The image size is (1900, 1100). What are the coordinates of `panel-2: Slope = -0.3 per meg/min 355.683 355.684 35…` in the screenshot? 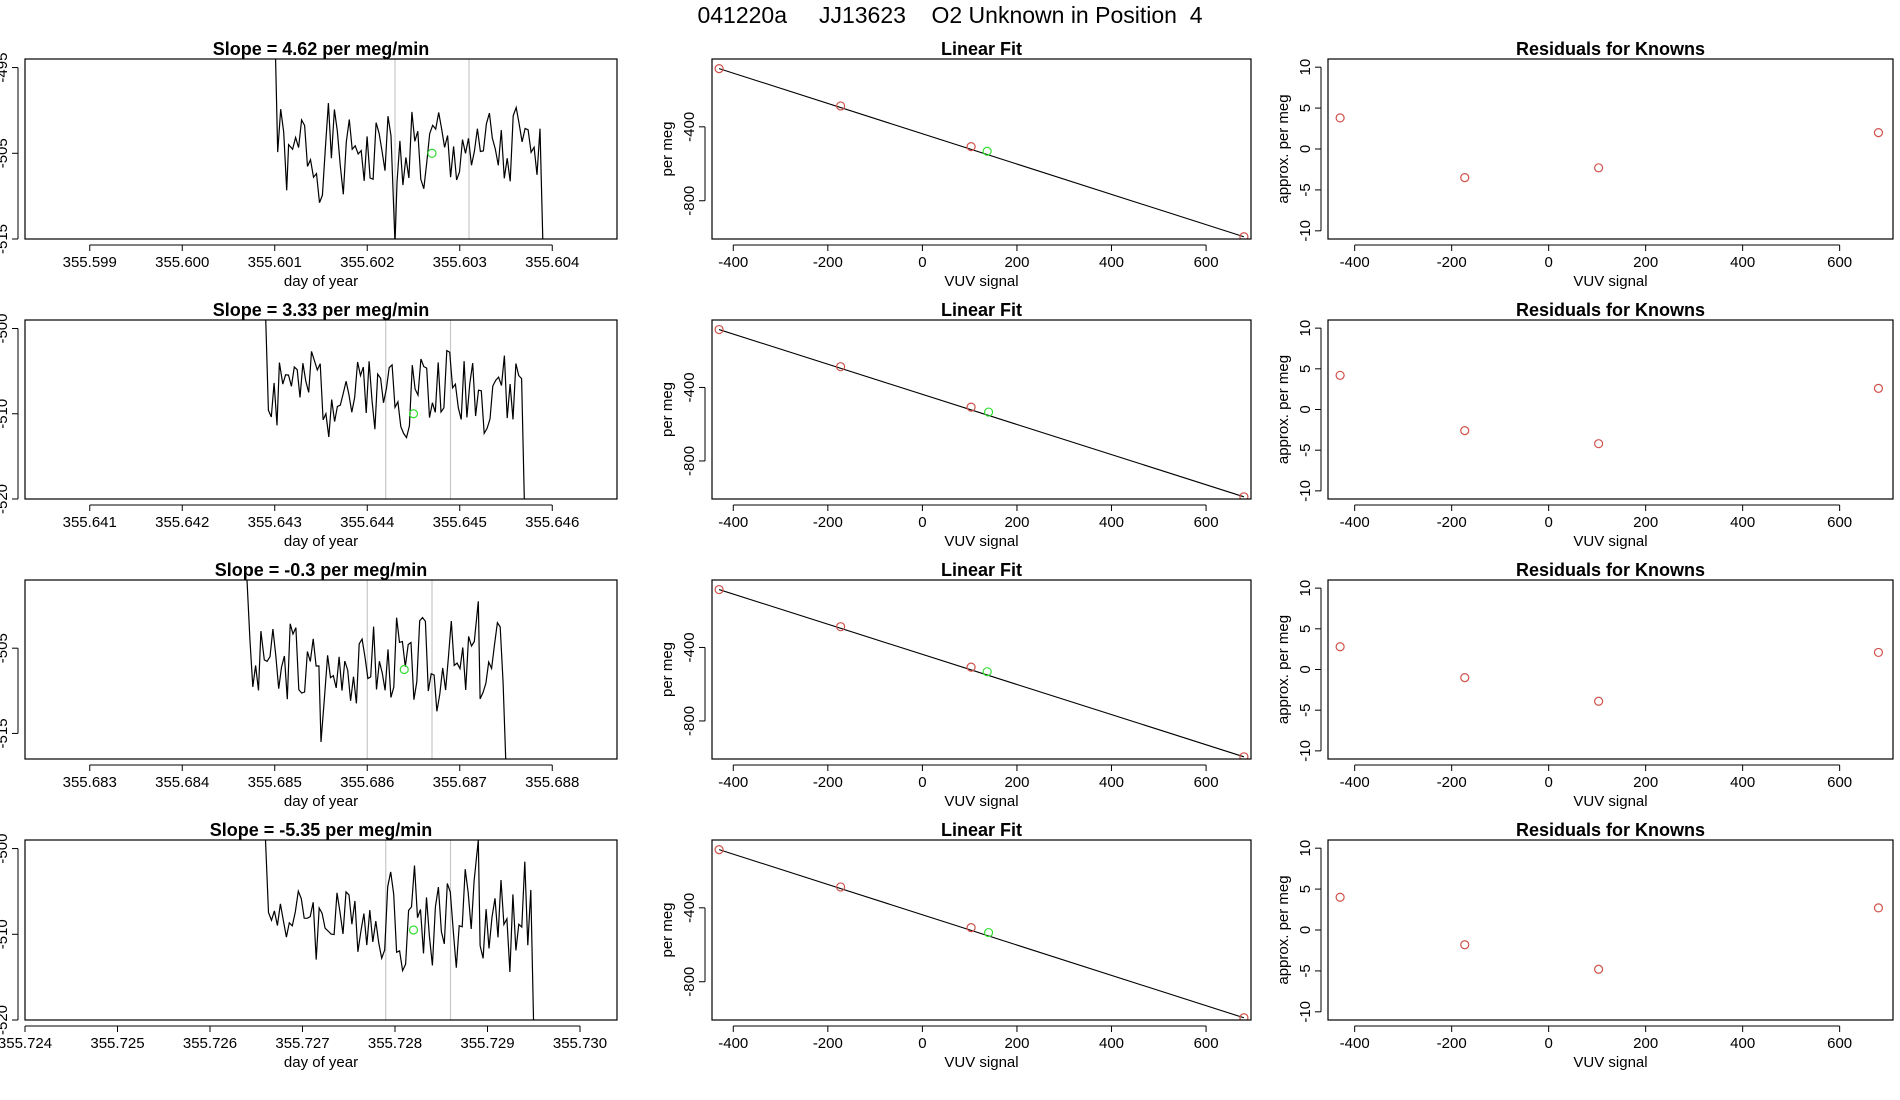 It's located at (309, 685).